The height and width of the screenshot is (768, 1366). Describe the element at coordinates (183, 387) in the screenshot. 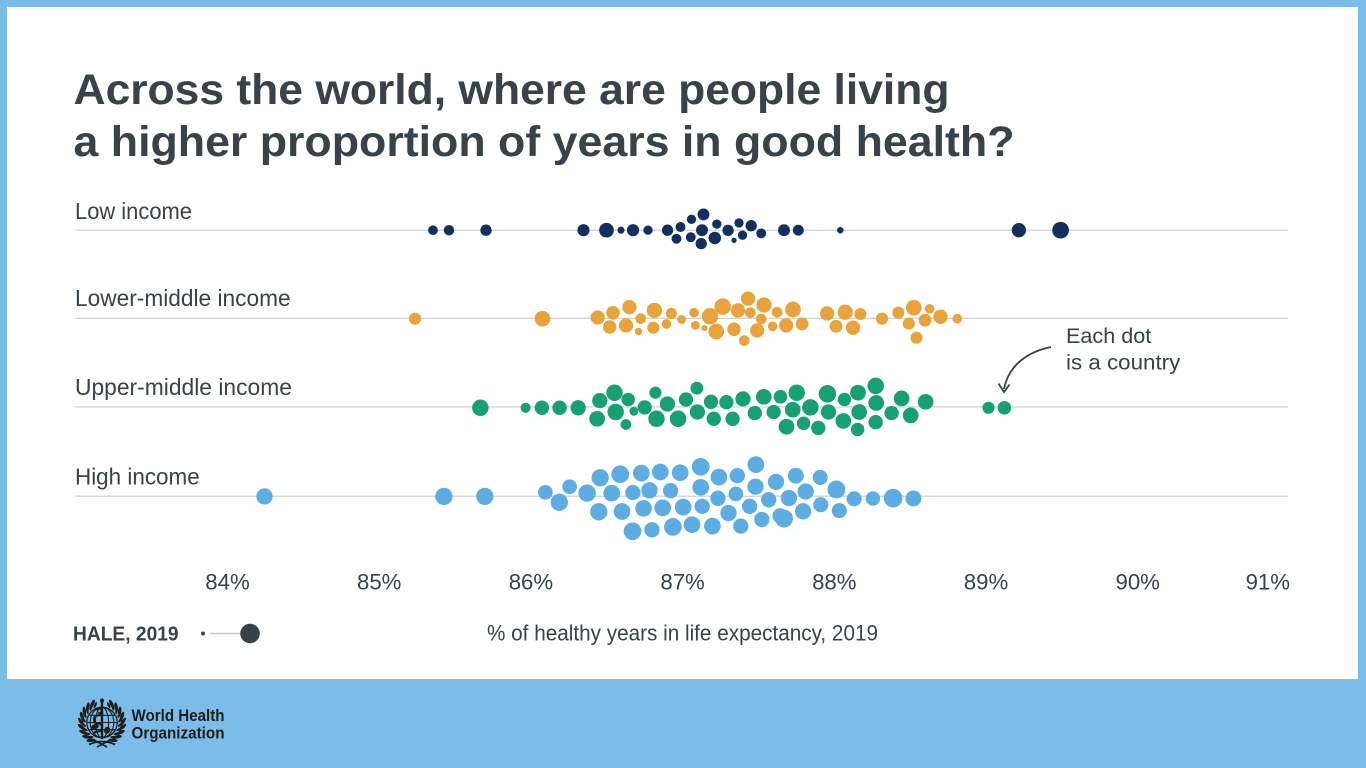

I see `svg-text: Upper-middle income` at that location.